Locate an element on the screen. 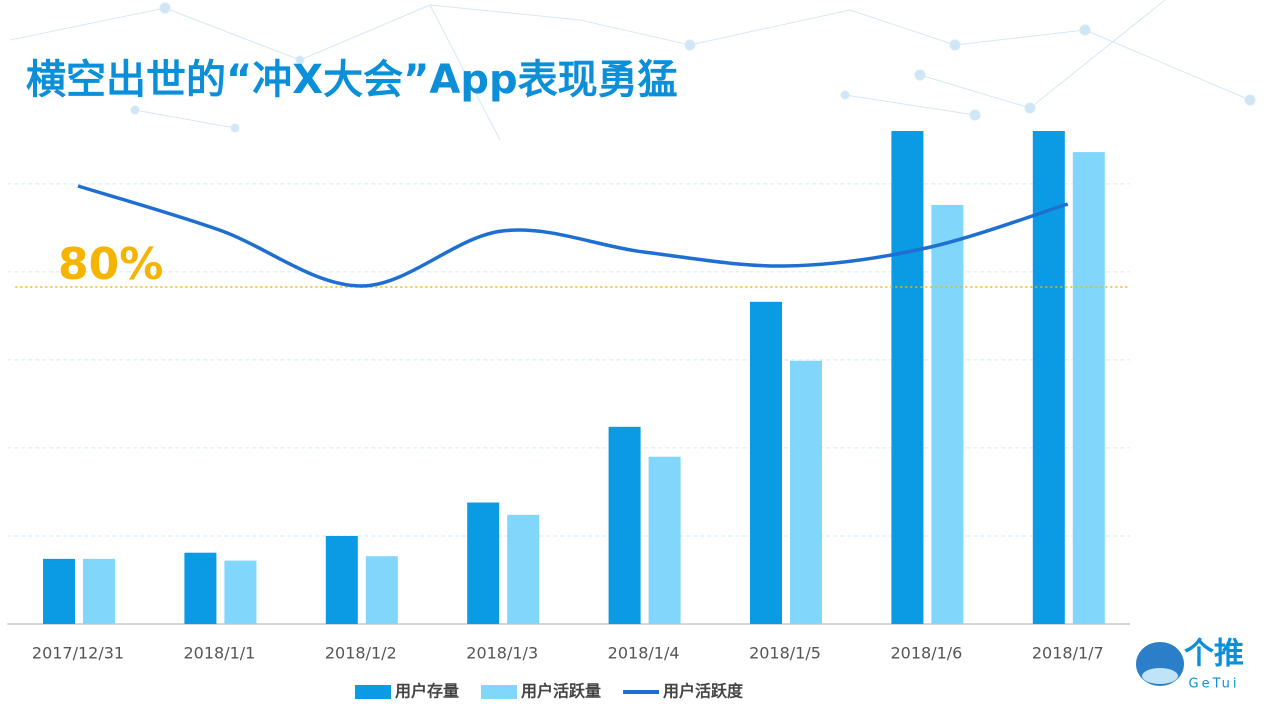  annotation: 80% is located at coordinates (110, 264).